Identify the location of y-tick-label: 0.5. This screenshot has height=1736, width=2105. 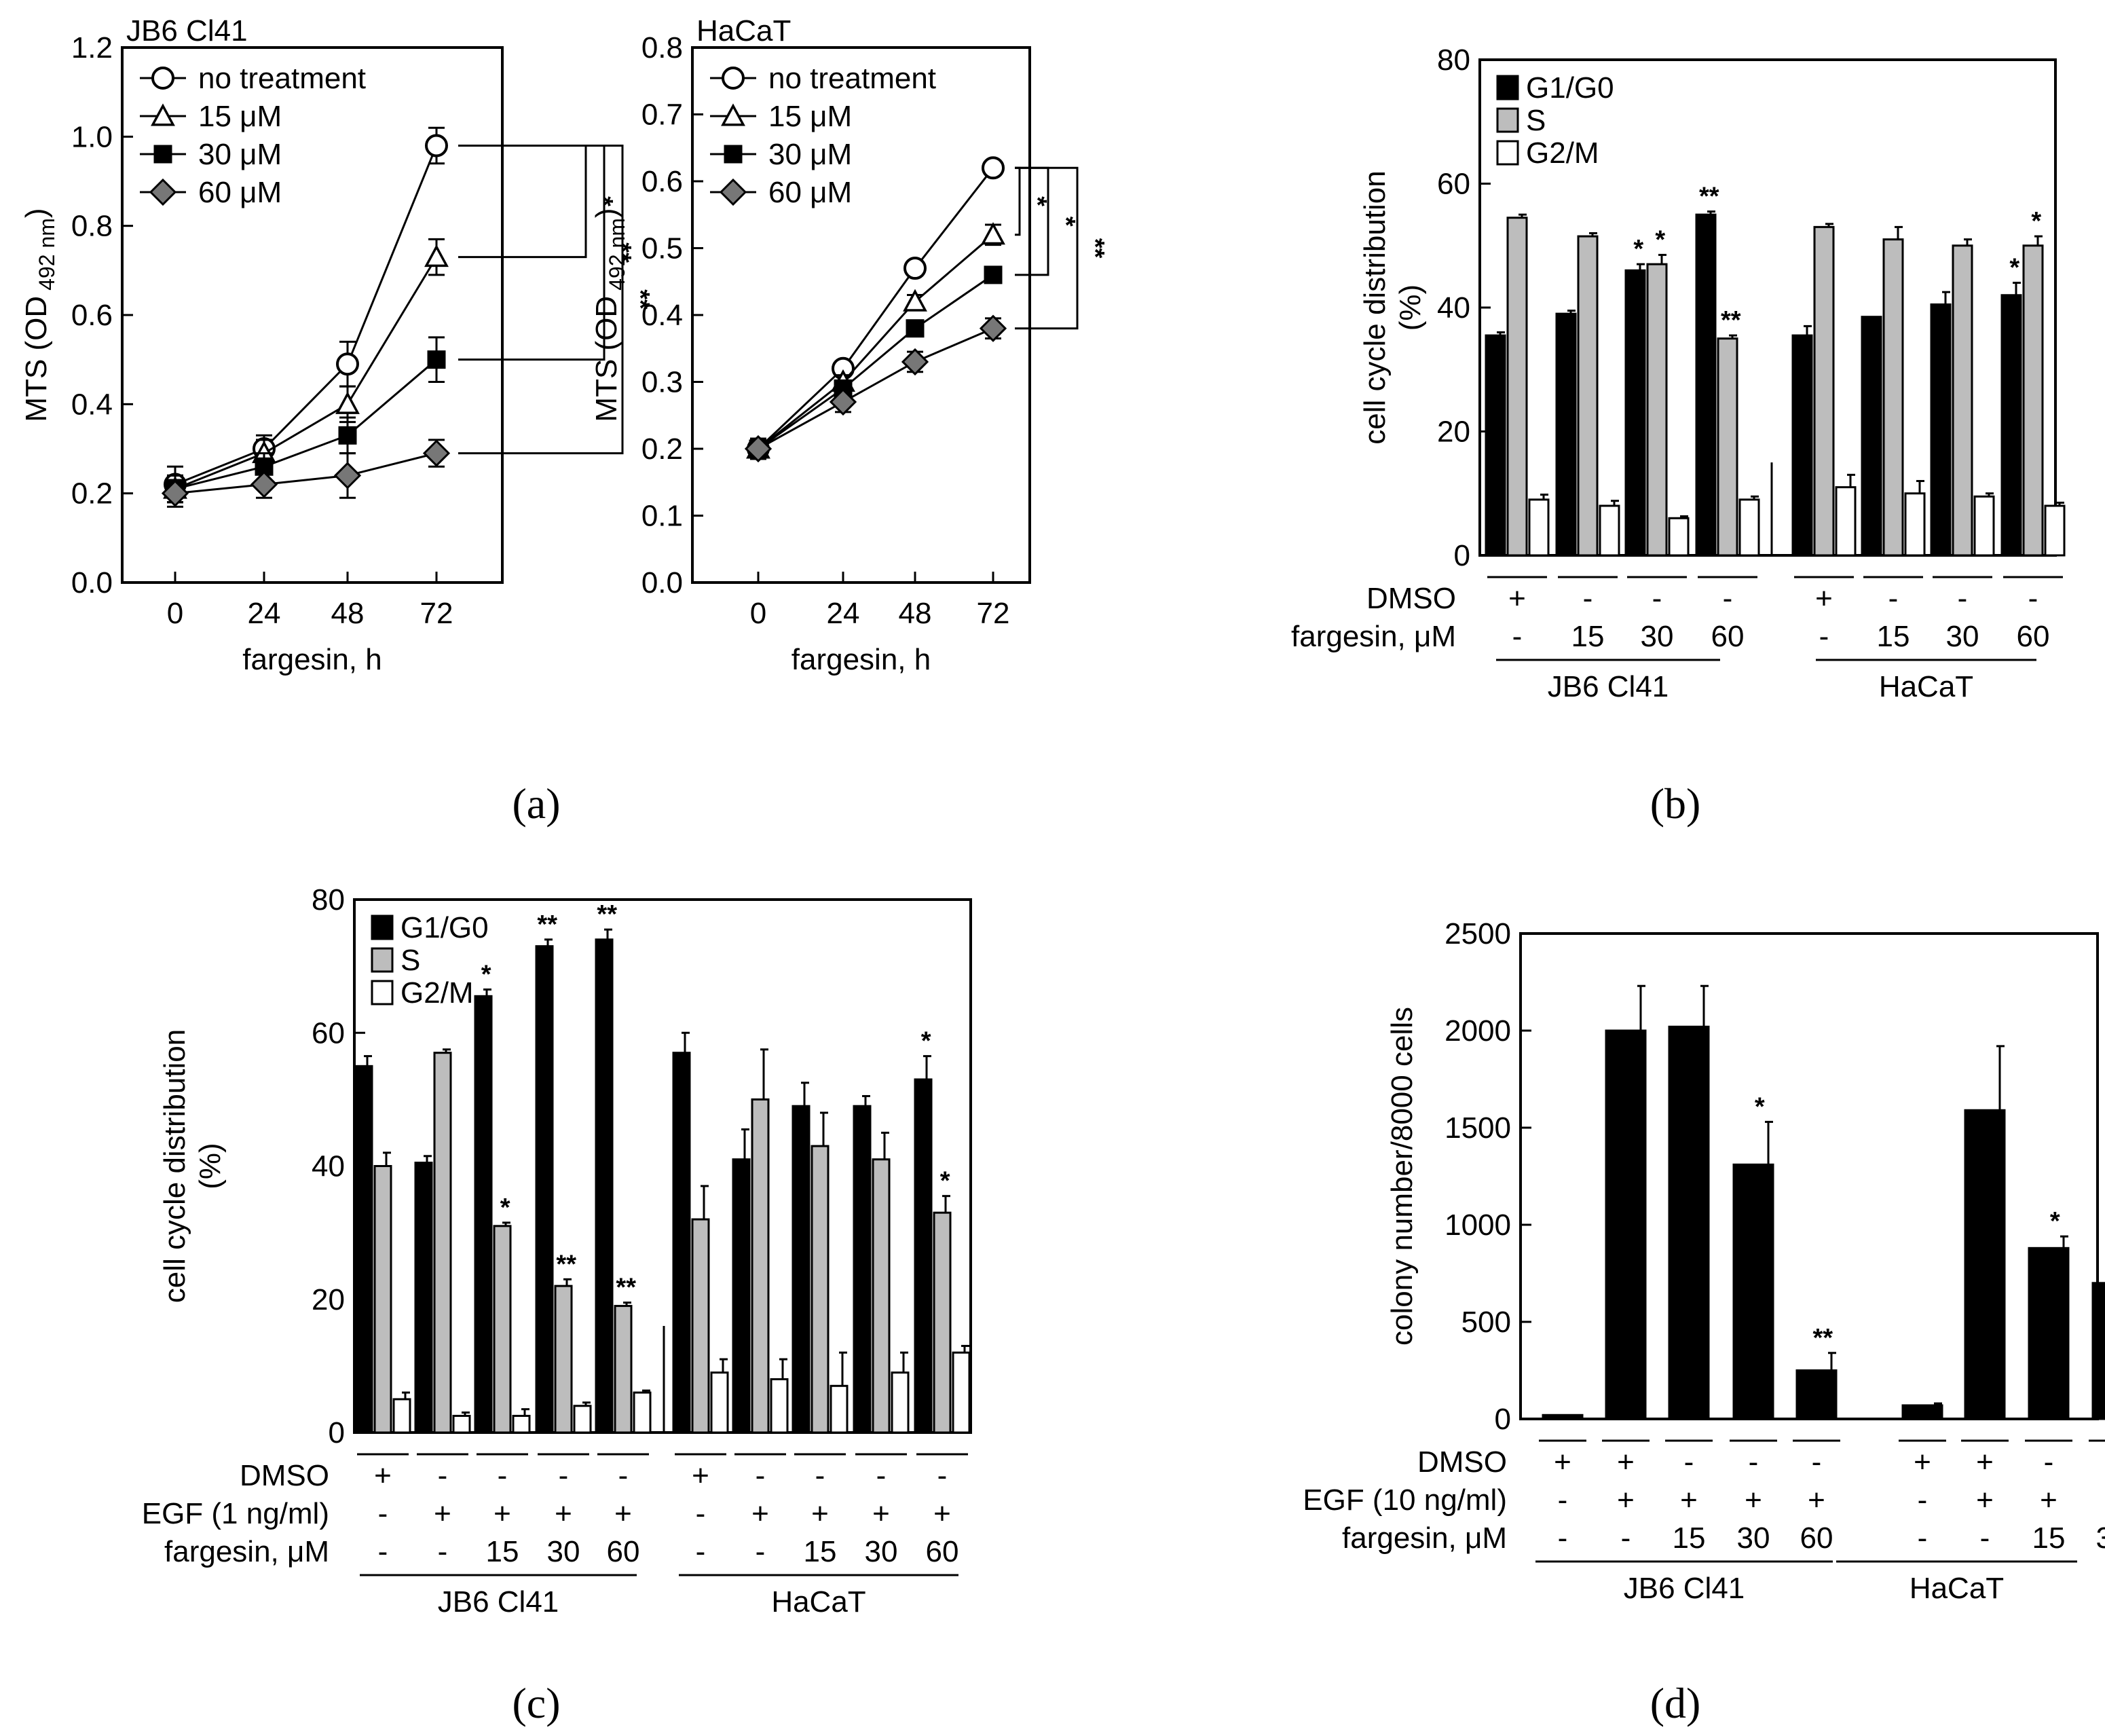
(662, 249).